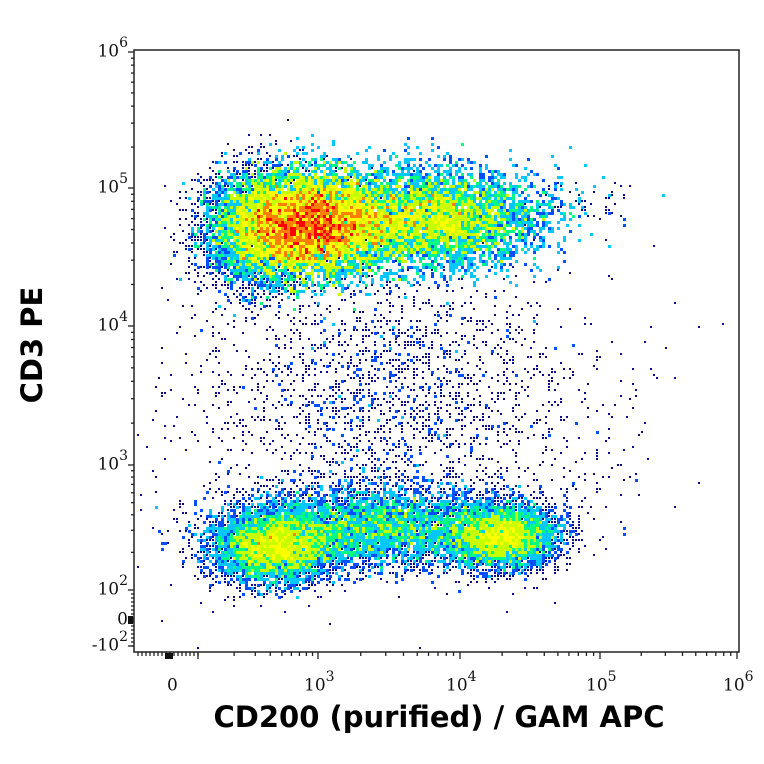 The height and width of the screenshot is (764, 764). Describe the element at coordinates (601, 682) in the screenshot. I see `x-tick-label: 10⁵` at that location.